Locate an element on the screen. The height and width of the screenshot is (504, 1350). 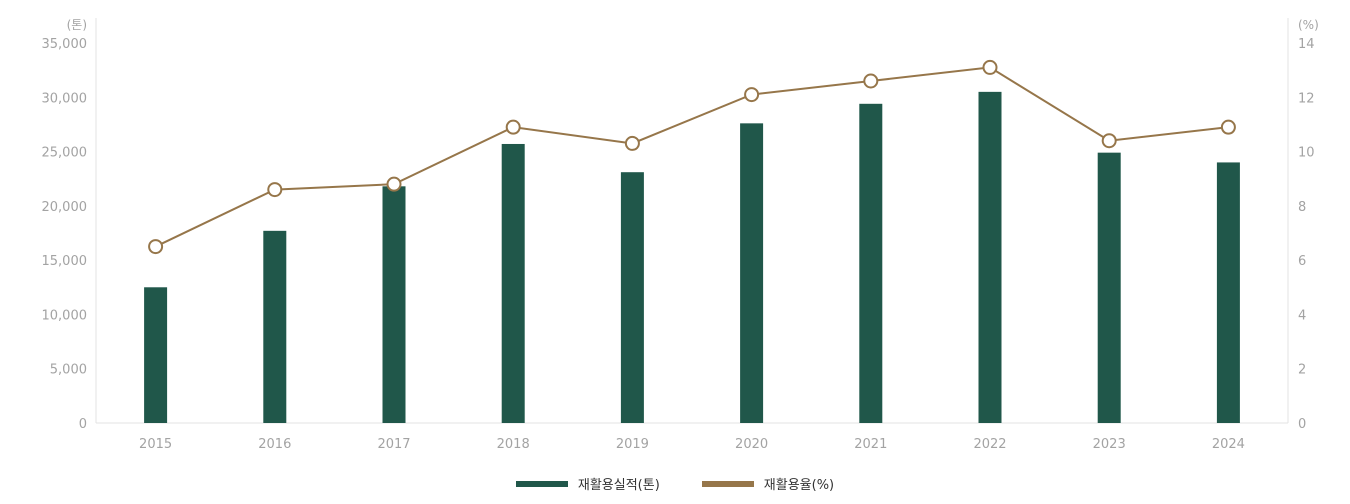
left-tick-label: 30,000 is located at coordinates (65, 98).